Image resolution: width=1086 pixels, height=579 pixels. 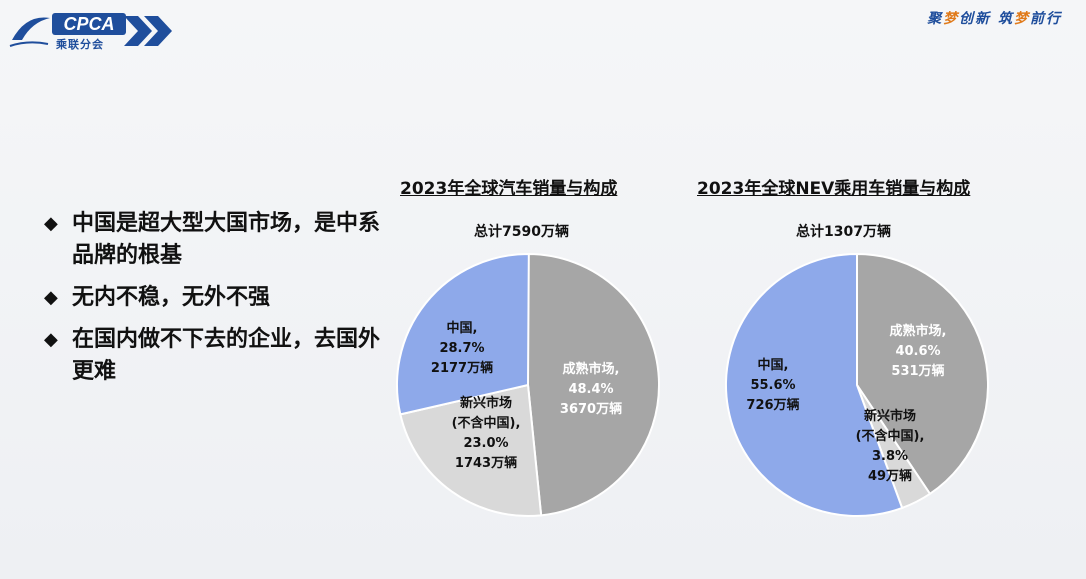 I want to click on slice-label: 成熟市场, 40.6% 531万辆, so click(x=918, y=351).